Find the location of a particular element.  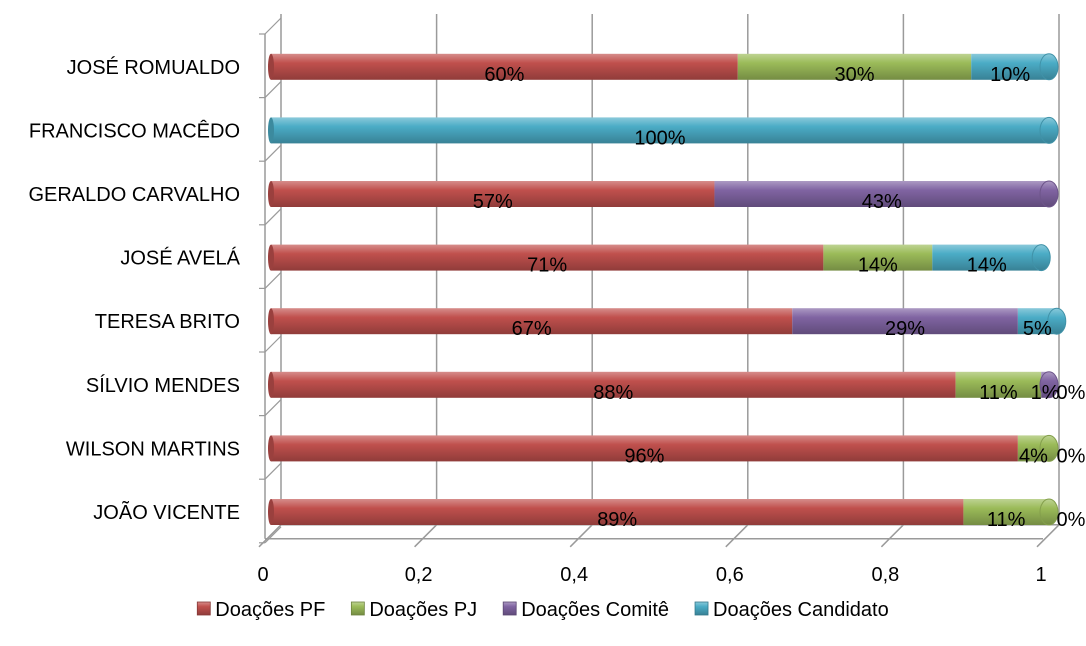

legend-item: Doações Candidato is located at coordinates (791, 610).